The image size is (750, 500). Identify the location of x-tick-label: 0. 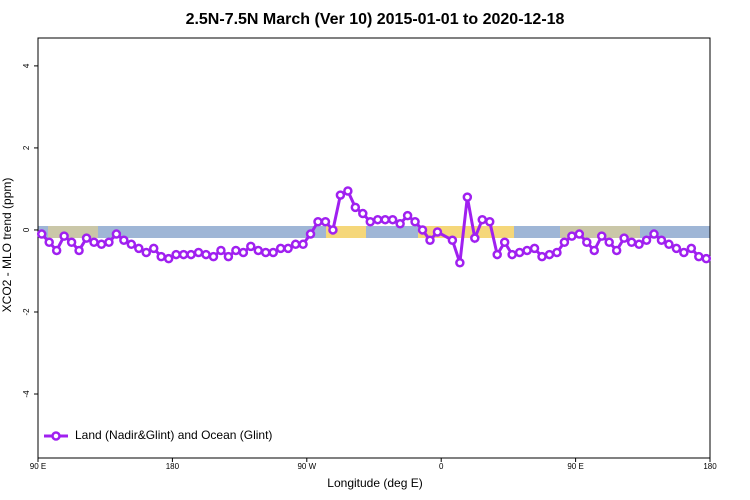
(441, 466).